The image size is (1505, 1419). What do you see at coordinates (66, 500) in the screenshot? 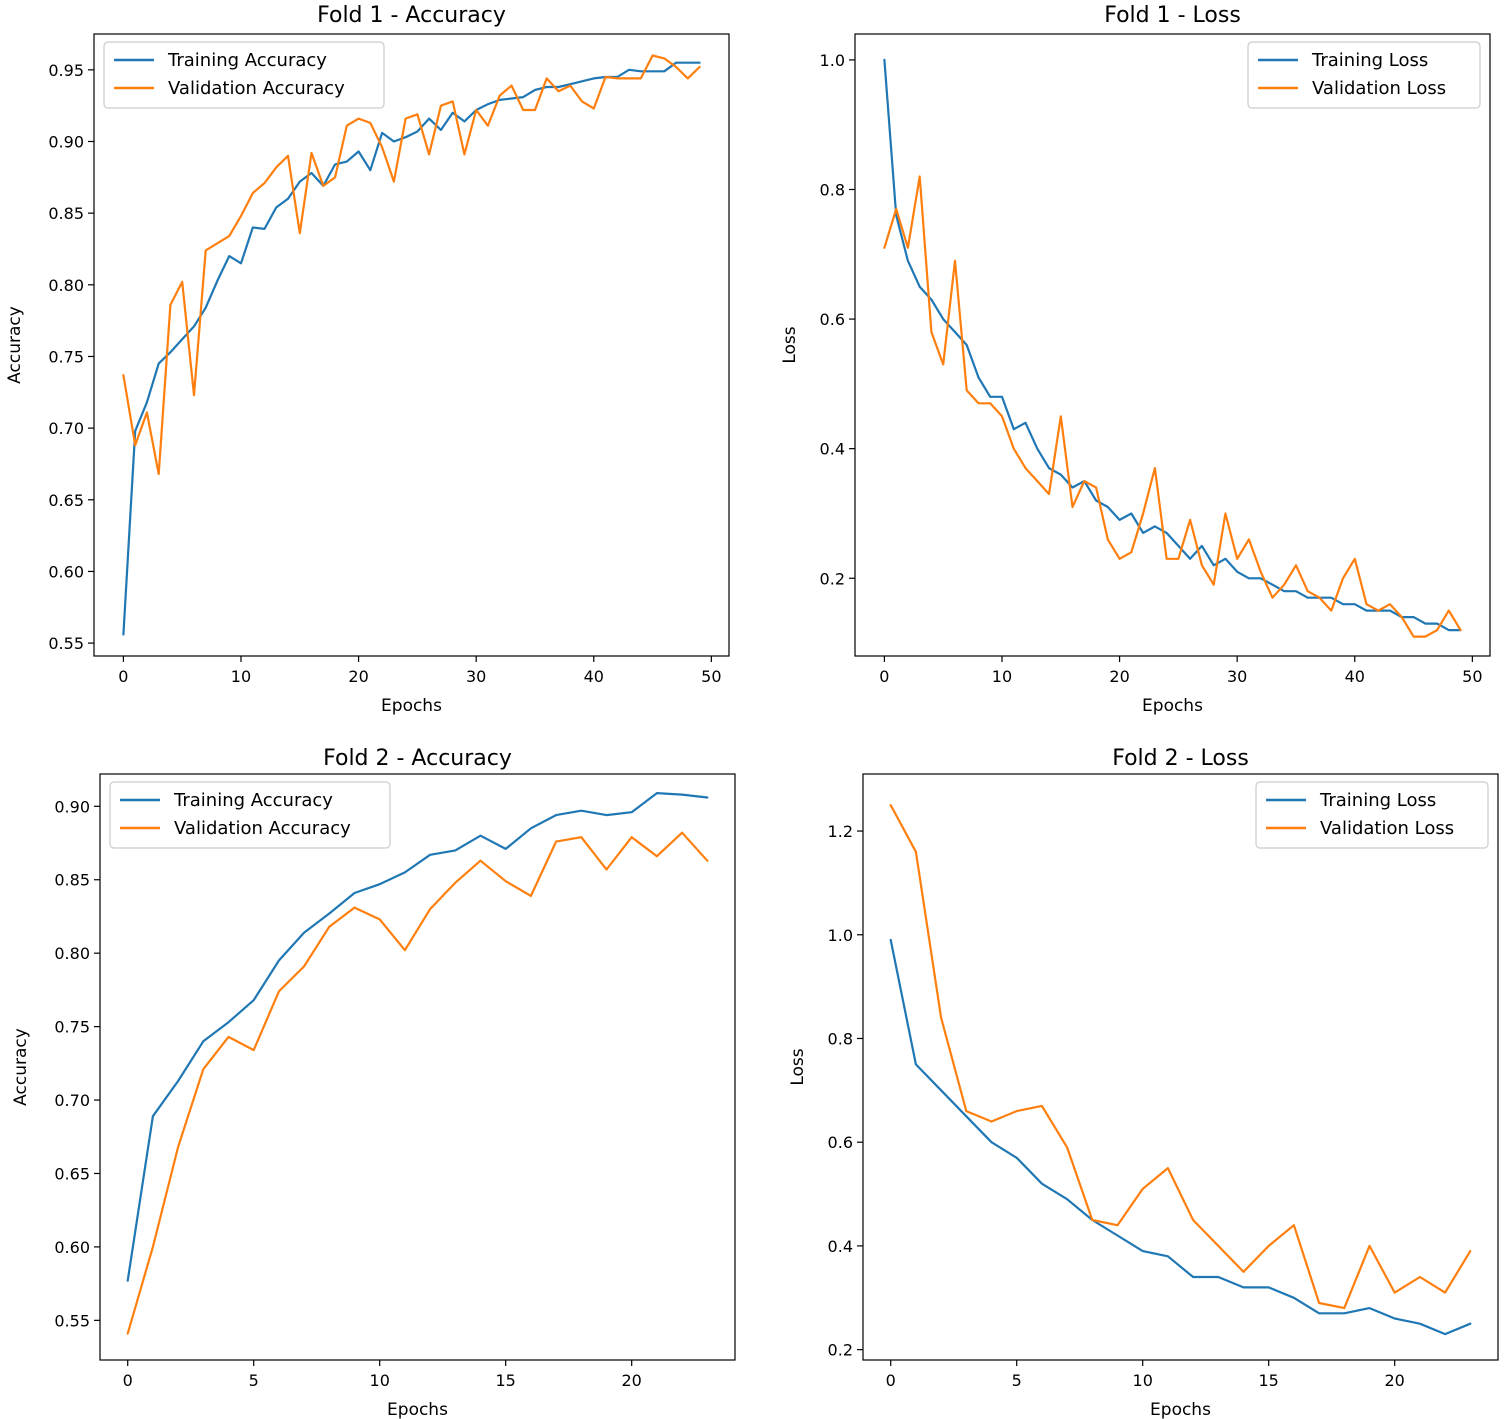
I see `fold1-accuracy-ytick-label: 0.65` at bounding box center [66, 500].